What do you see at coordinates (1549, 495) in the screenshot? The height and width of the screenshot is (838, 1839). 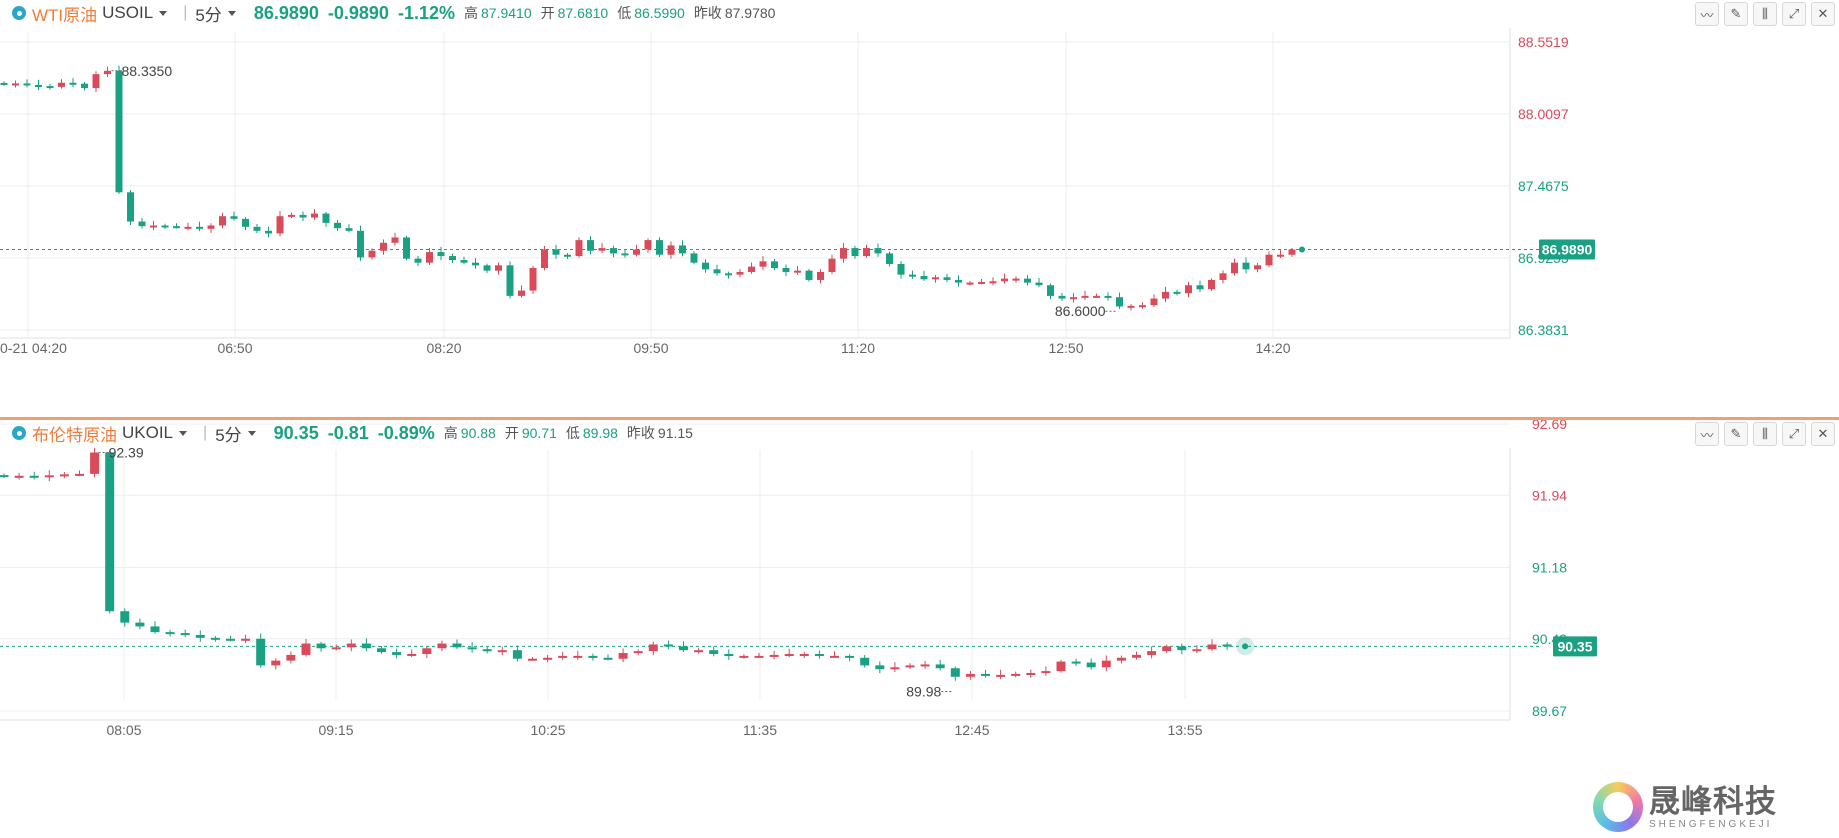 I see `price-axis-label: 91.94` at bounding box center [1549, 495].